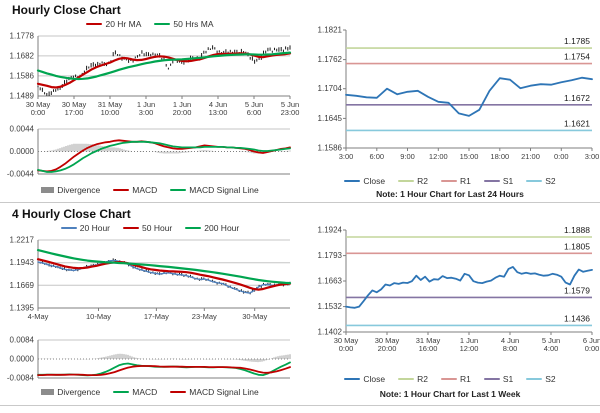  I want to click on legend-item-macd: MACD, so click(135, 190).